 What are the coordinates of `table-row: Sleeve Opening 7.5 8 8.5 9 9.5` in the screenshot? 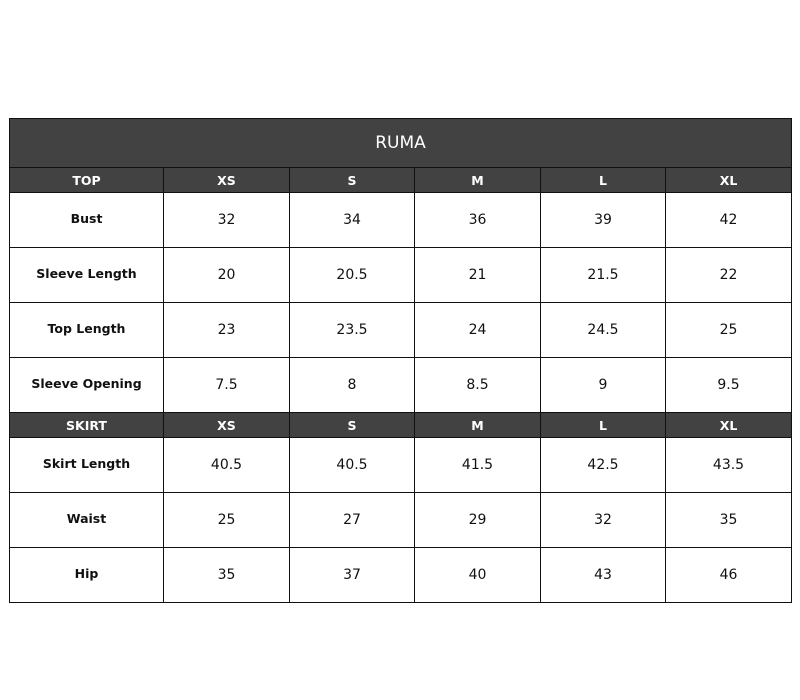 It's located at (400, 385).